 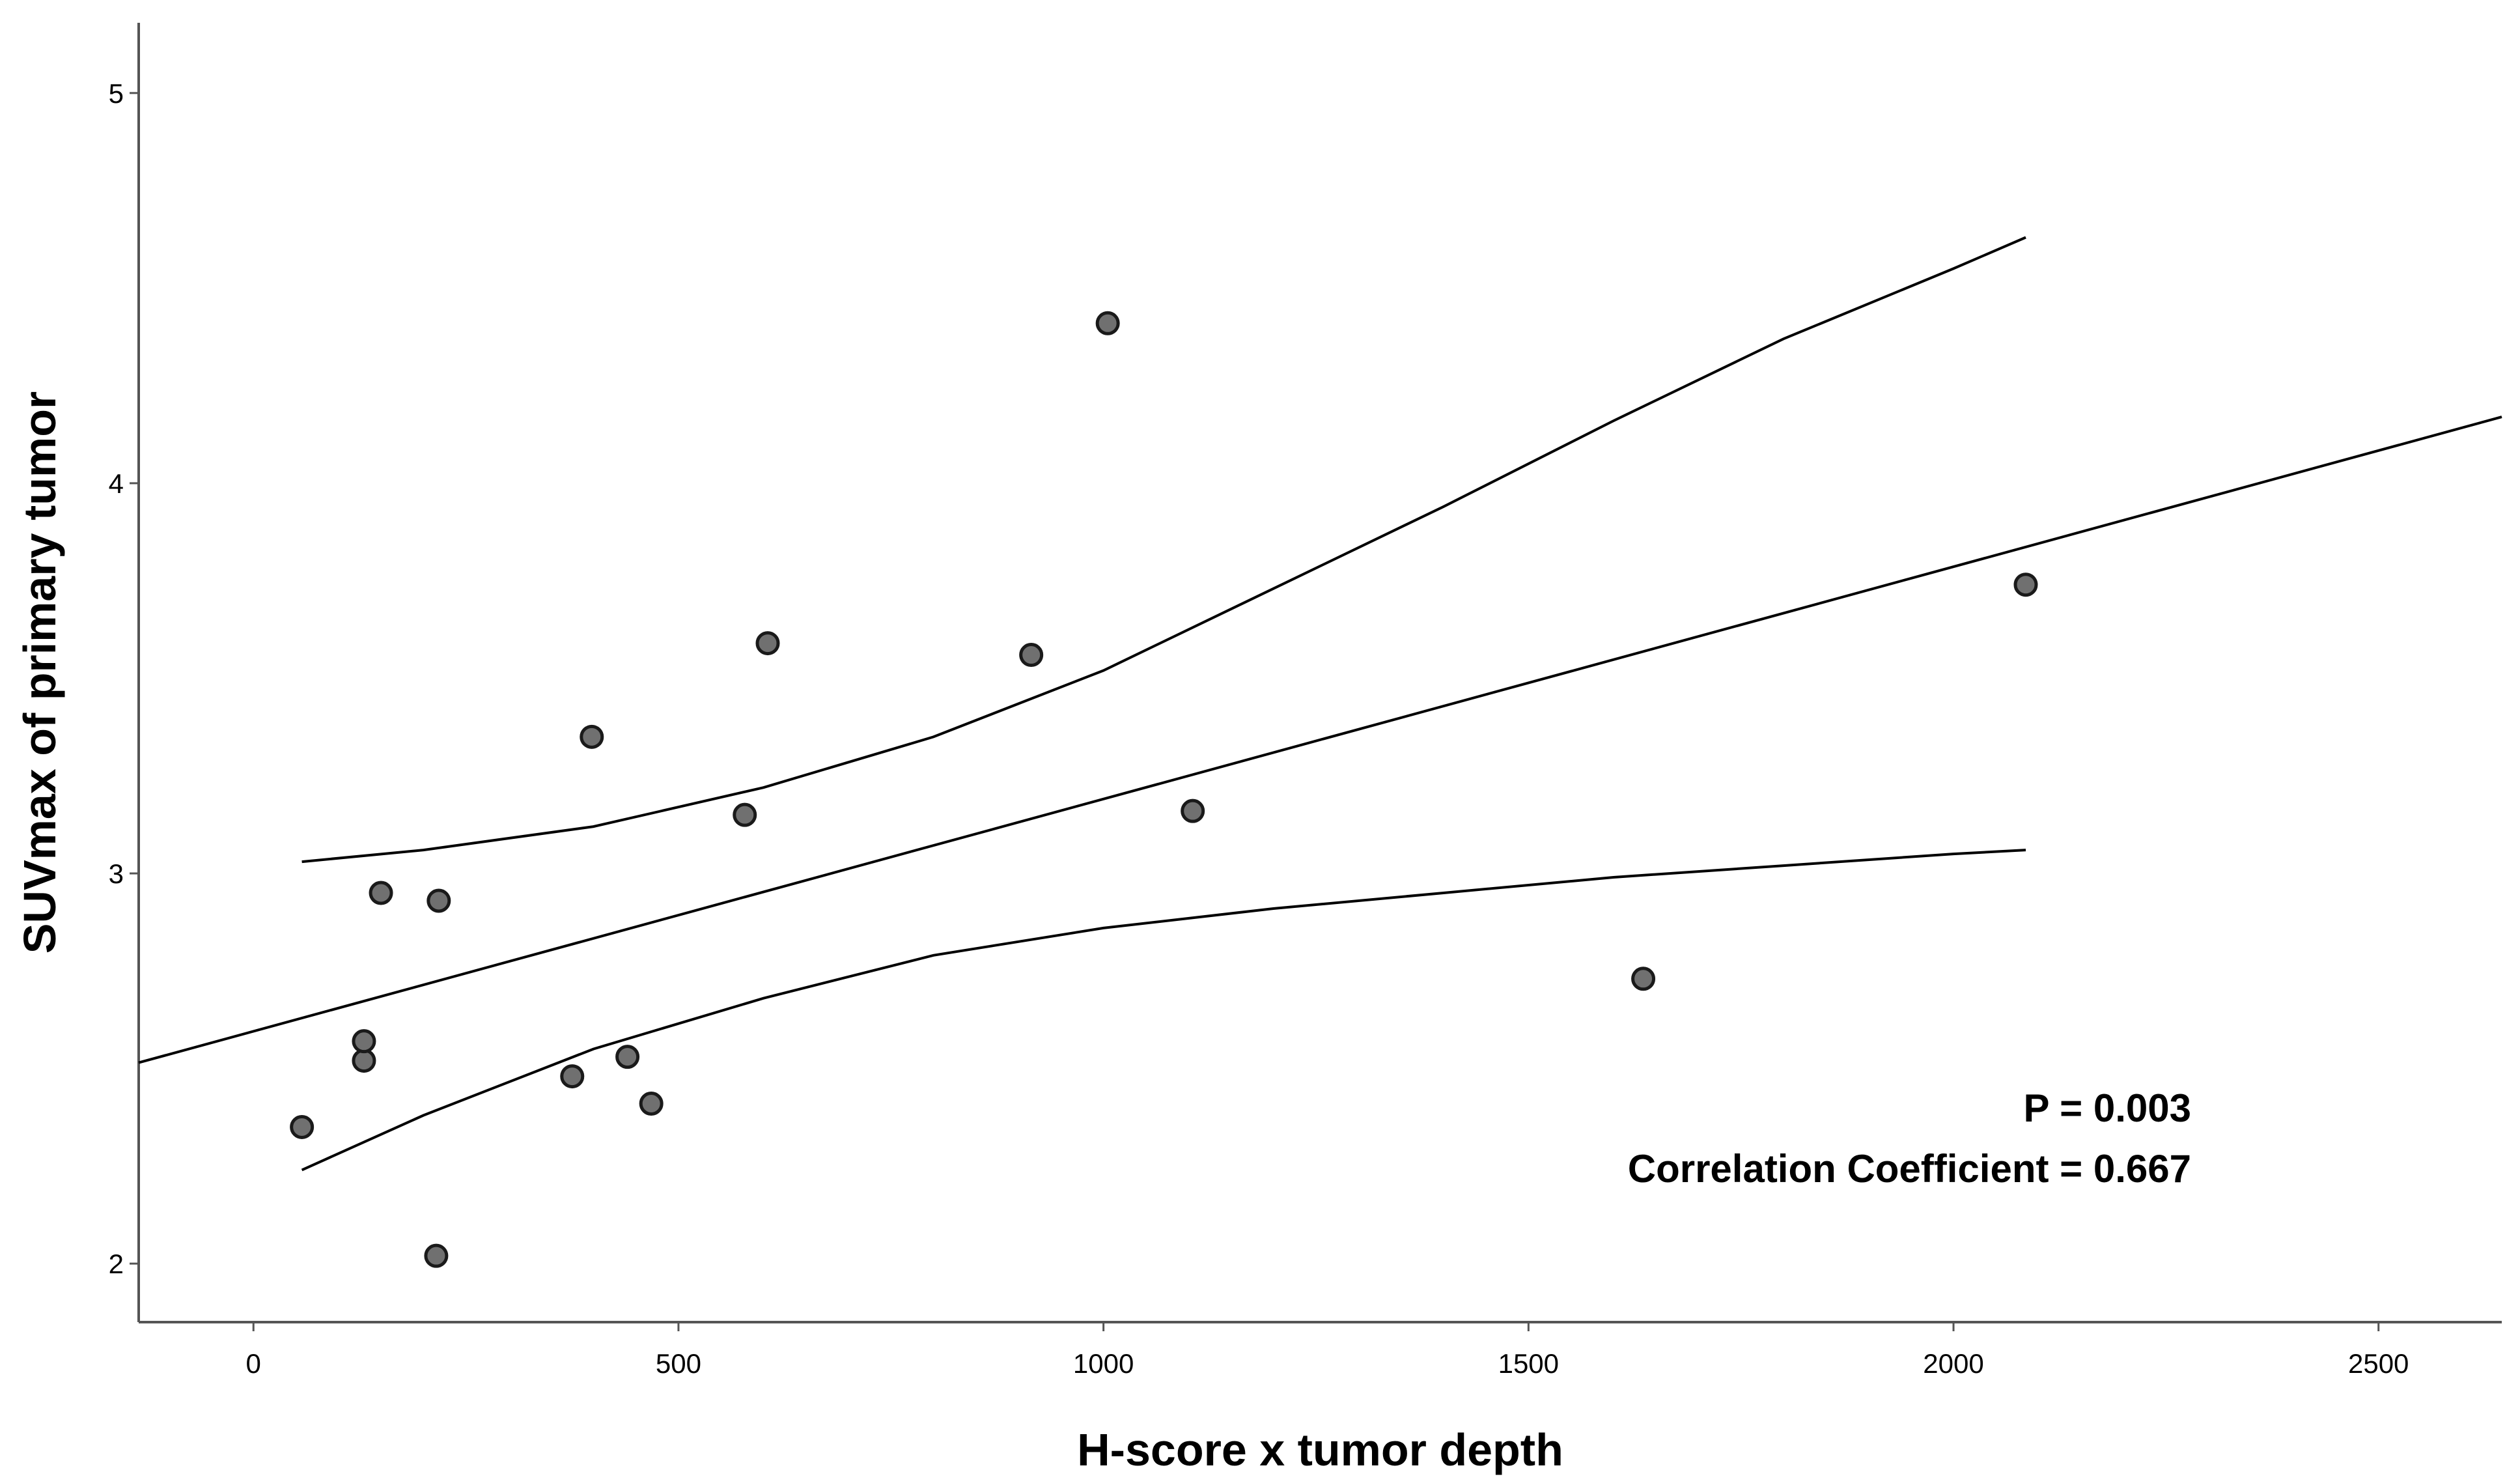 What do you see at coordinates (2379, 1363) in the screenshot?
I see `x-tick-label: 2500` at bounding box center [2379, 1363].